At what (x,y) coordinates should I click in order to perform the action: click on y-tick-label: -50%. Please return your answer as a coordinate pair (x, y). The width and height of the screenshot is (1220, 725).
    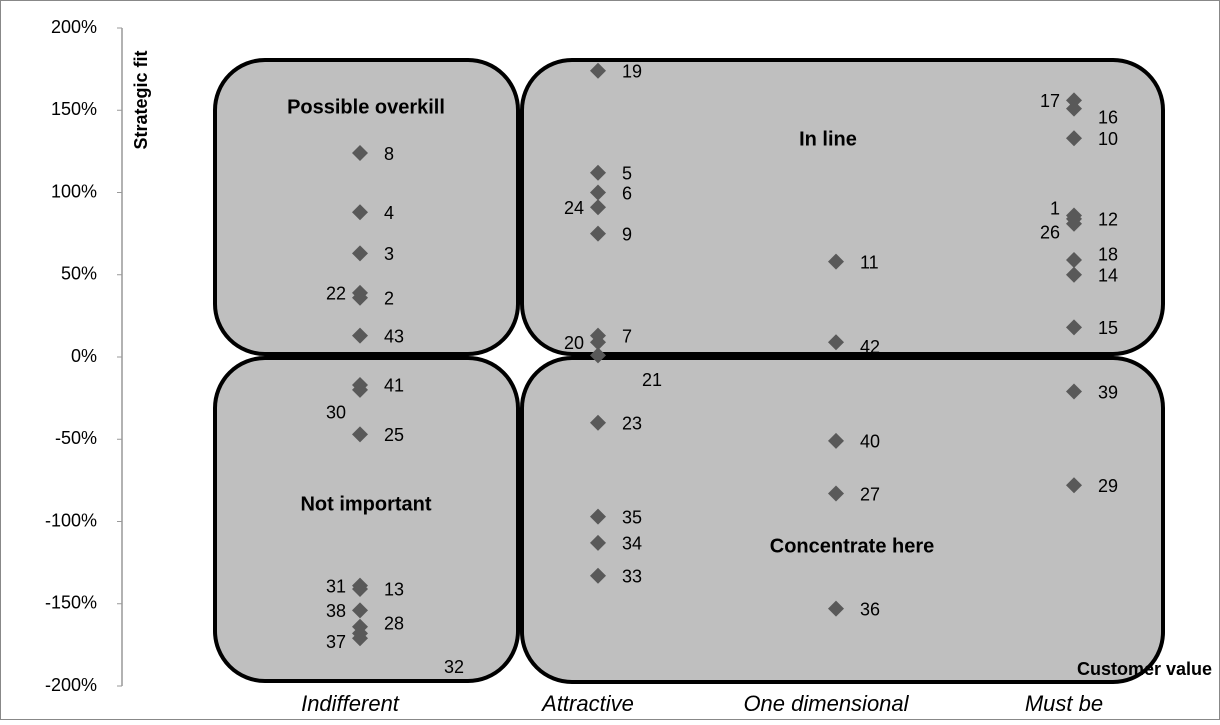
    Looking at the image, I should click on (76, 438).